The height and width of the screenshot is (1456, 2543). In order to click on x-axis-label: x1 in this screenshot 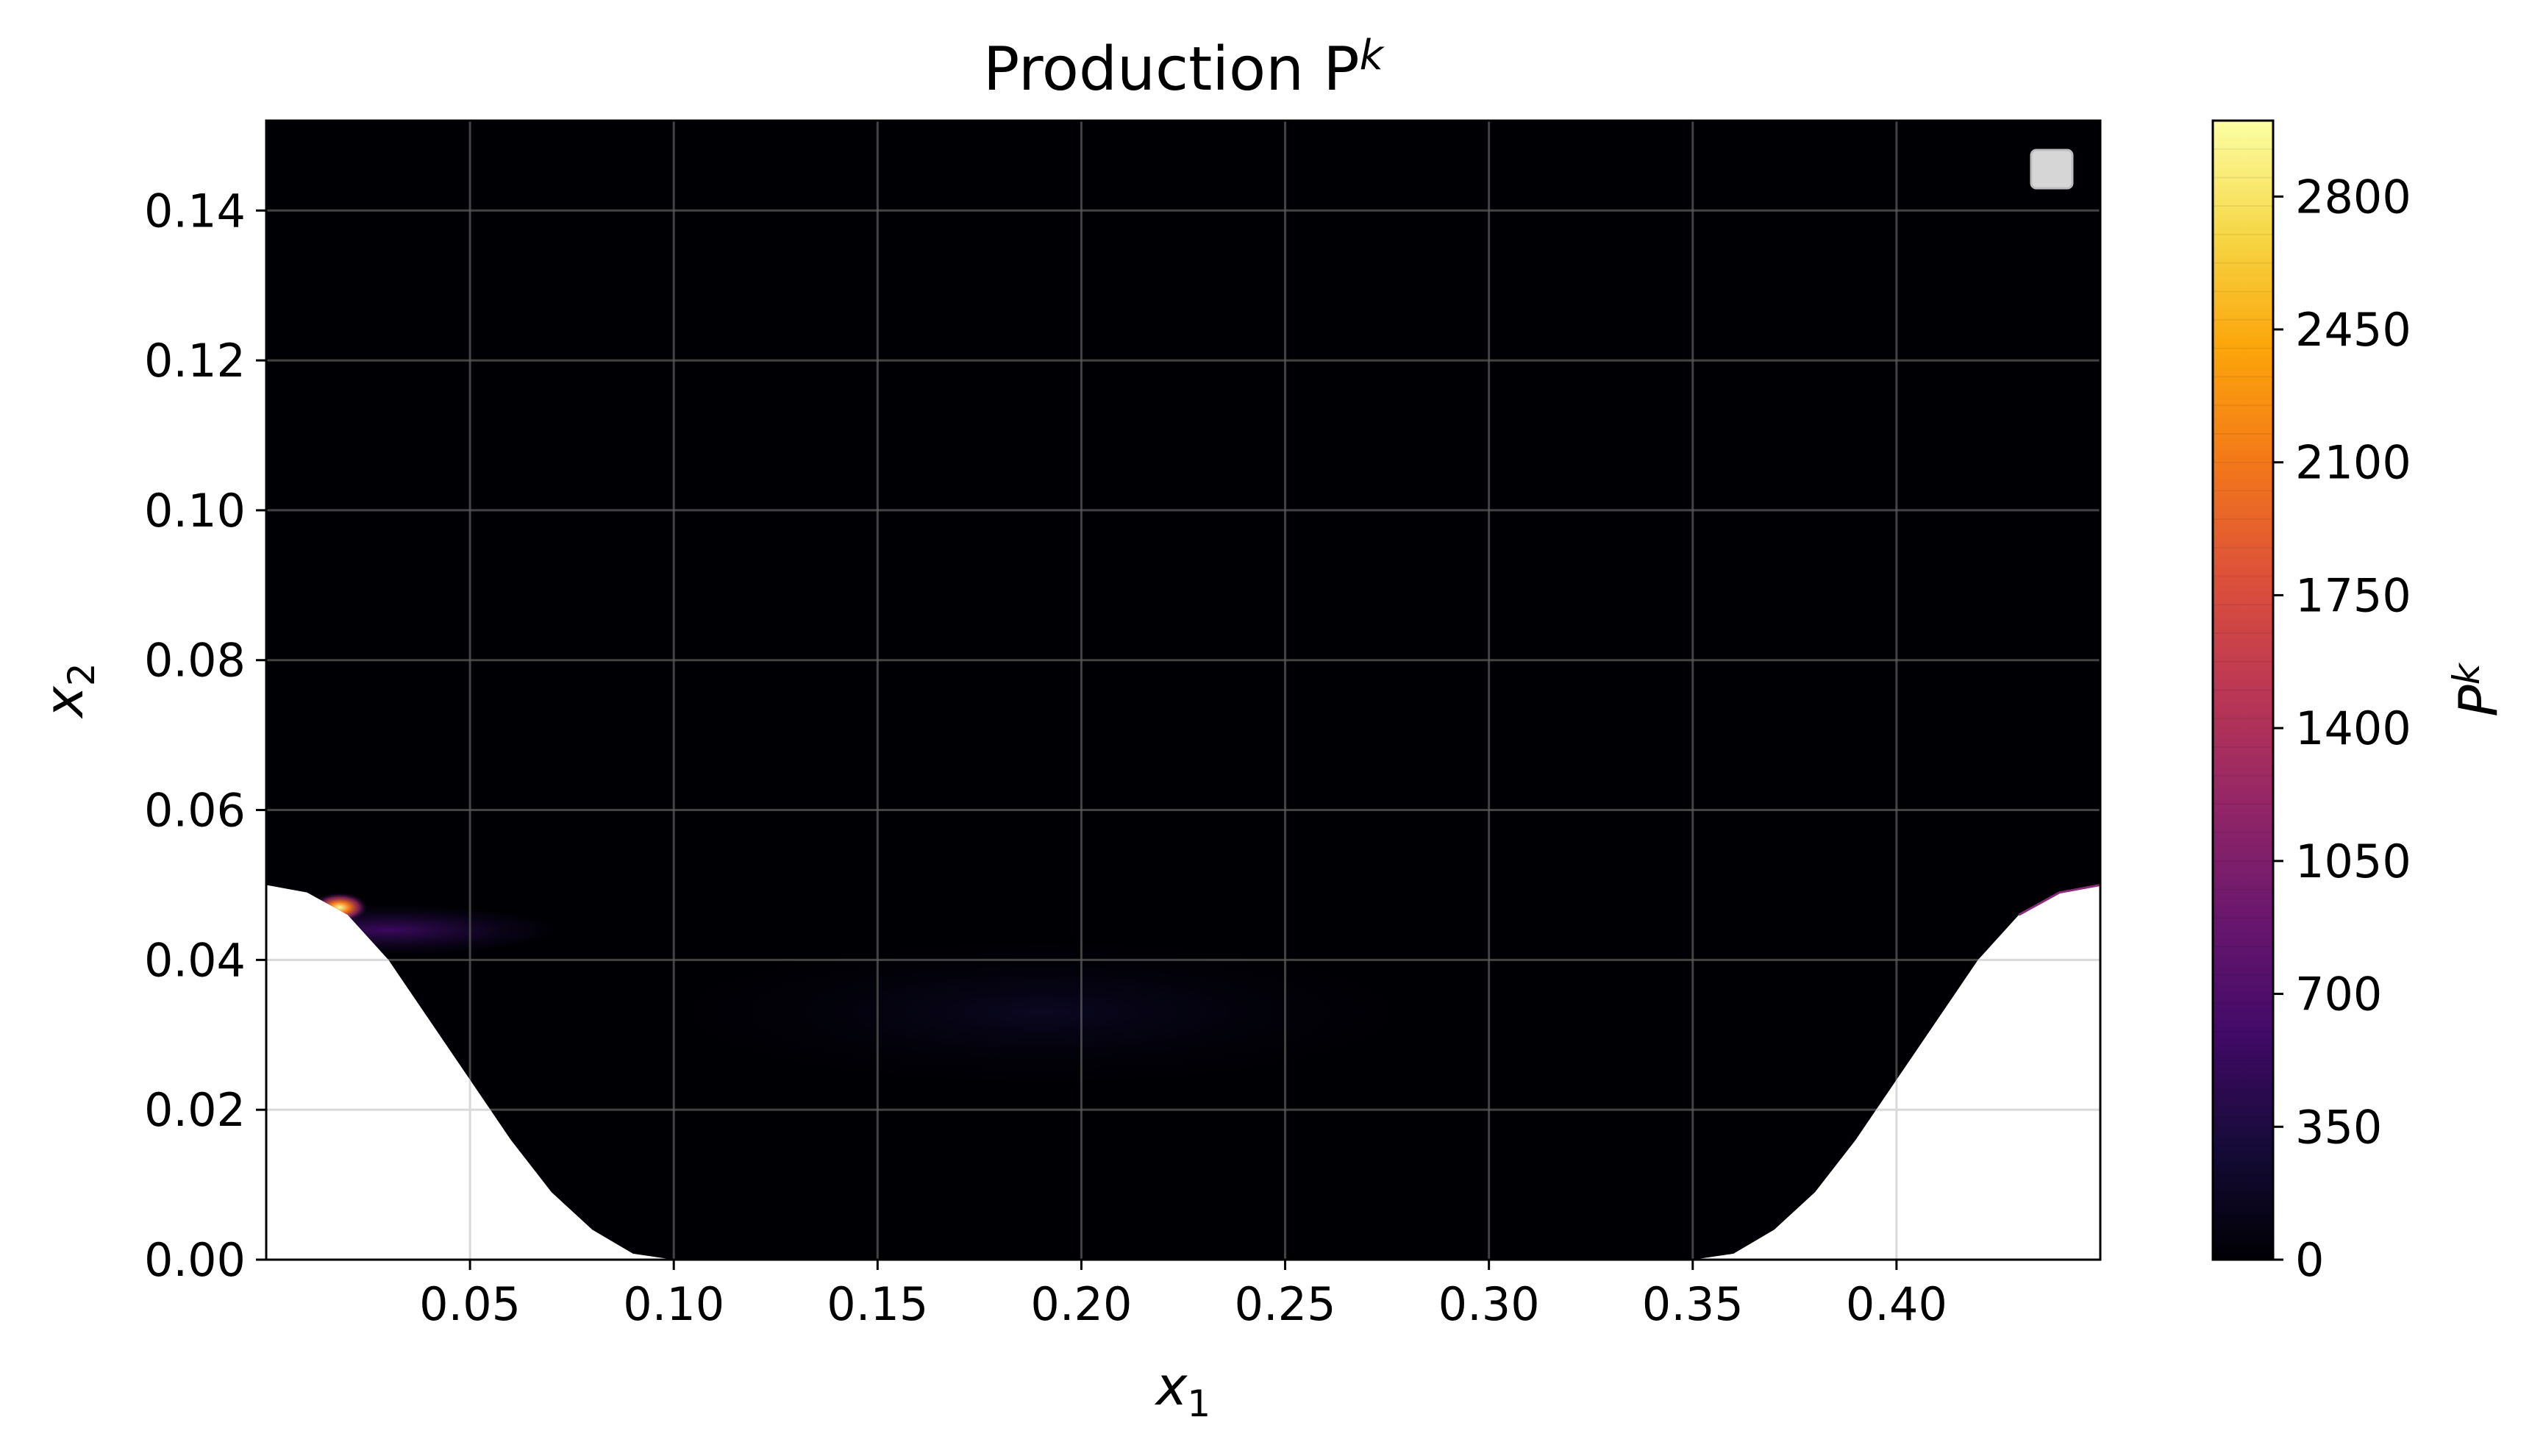, I will do `click(1182, 1390)`.